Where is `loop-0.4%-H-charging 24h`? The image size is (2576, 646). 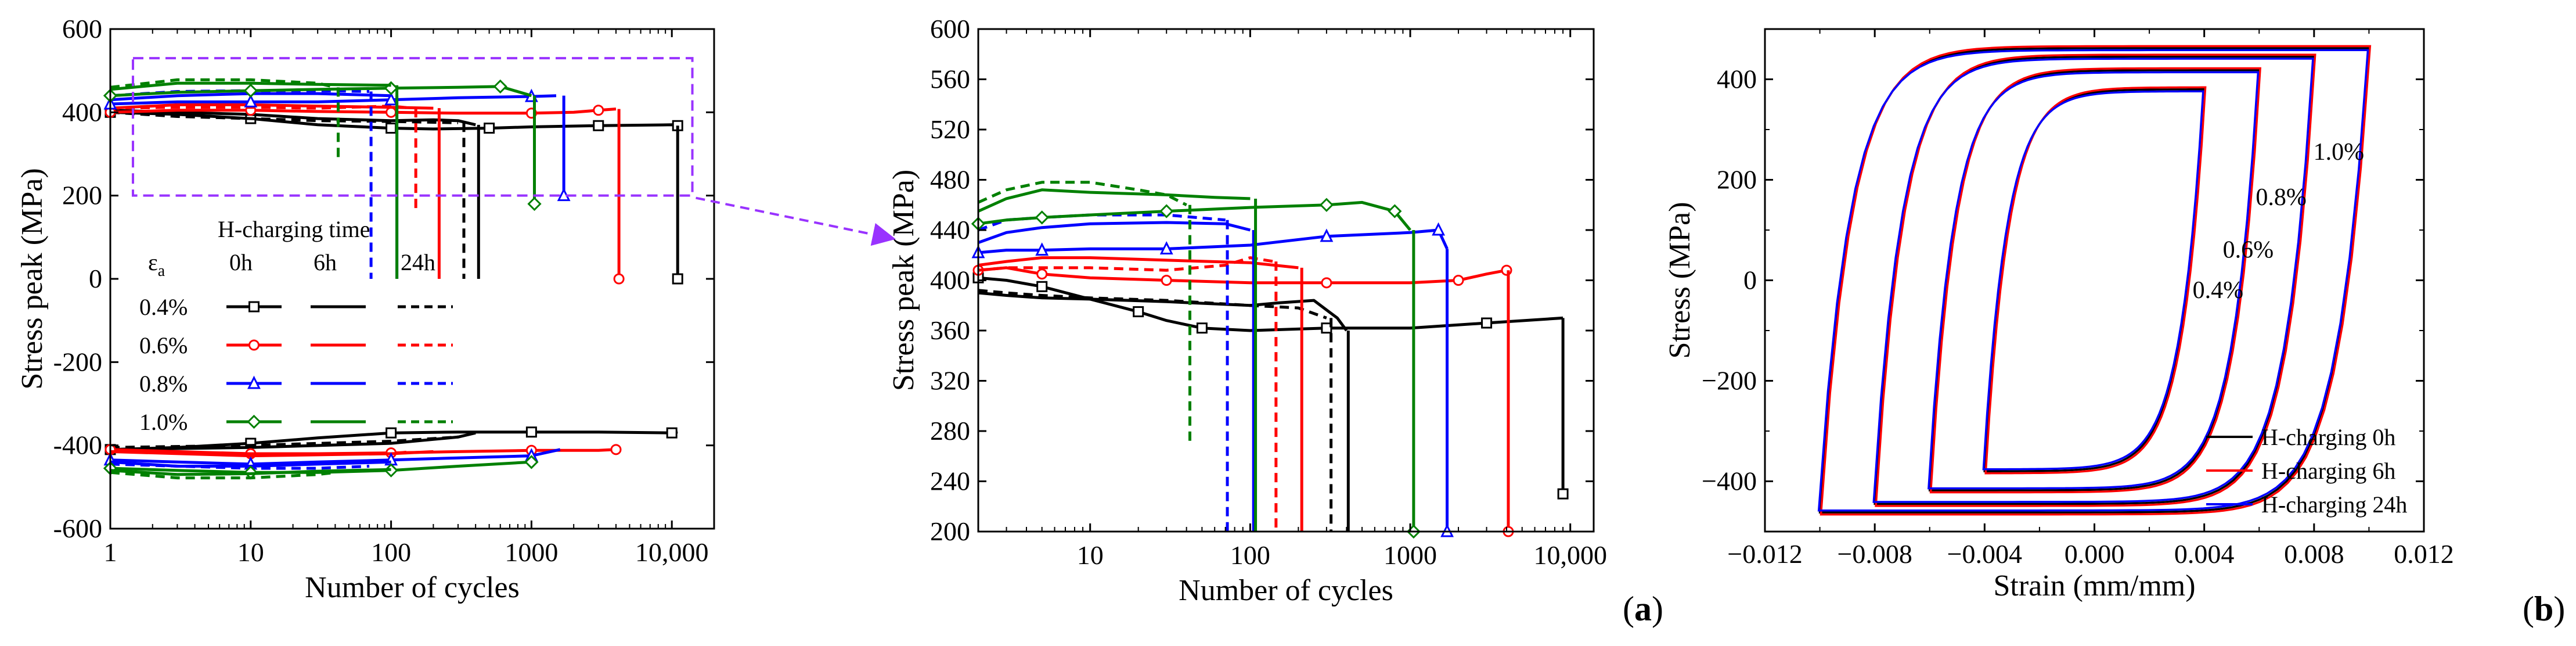 loop-0.4%-H-charging 24h is located at coordinates (2093, 280).